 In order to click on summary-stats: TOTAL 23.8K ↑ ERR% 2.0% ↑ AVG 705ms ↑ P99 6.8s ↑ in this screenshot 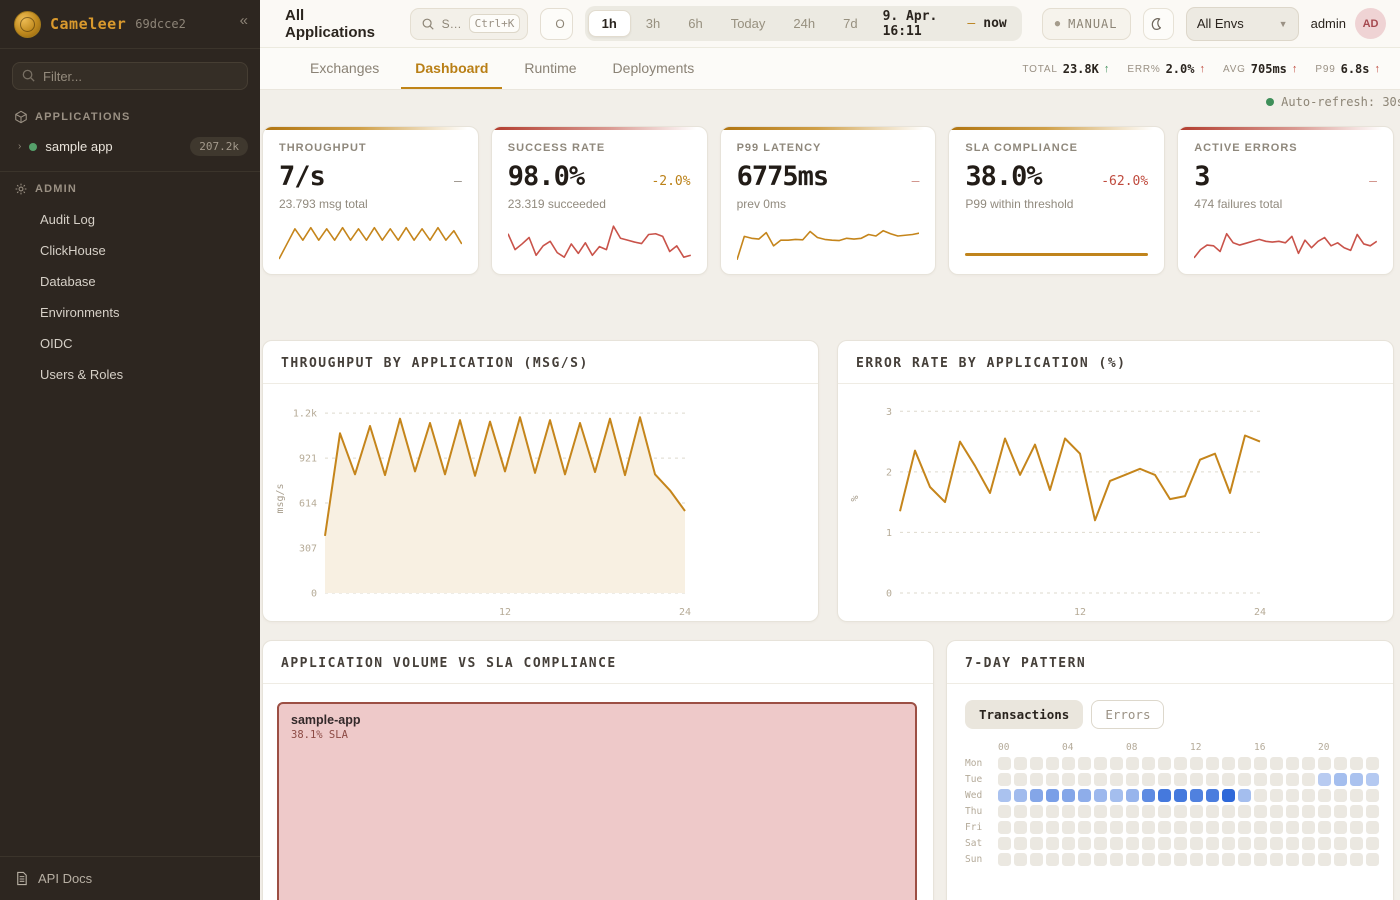, I will do `click(1201, 75)`.